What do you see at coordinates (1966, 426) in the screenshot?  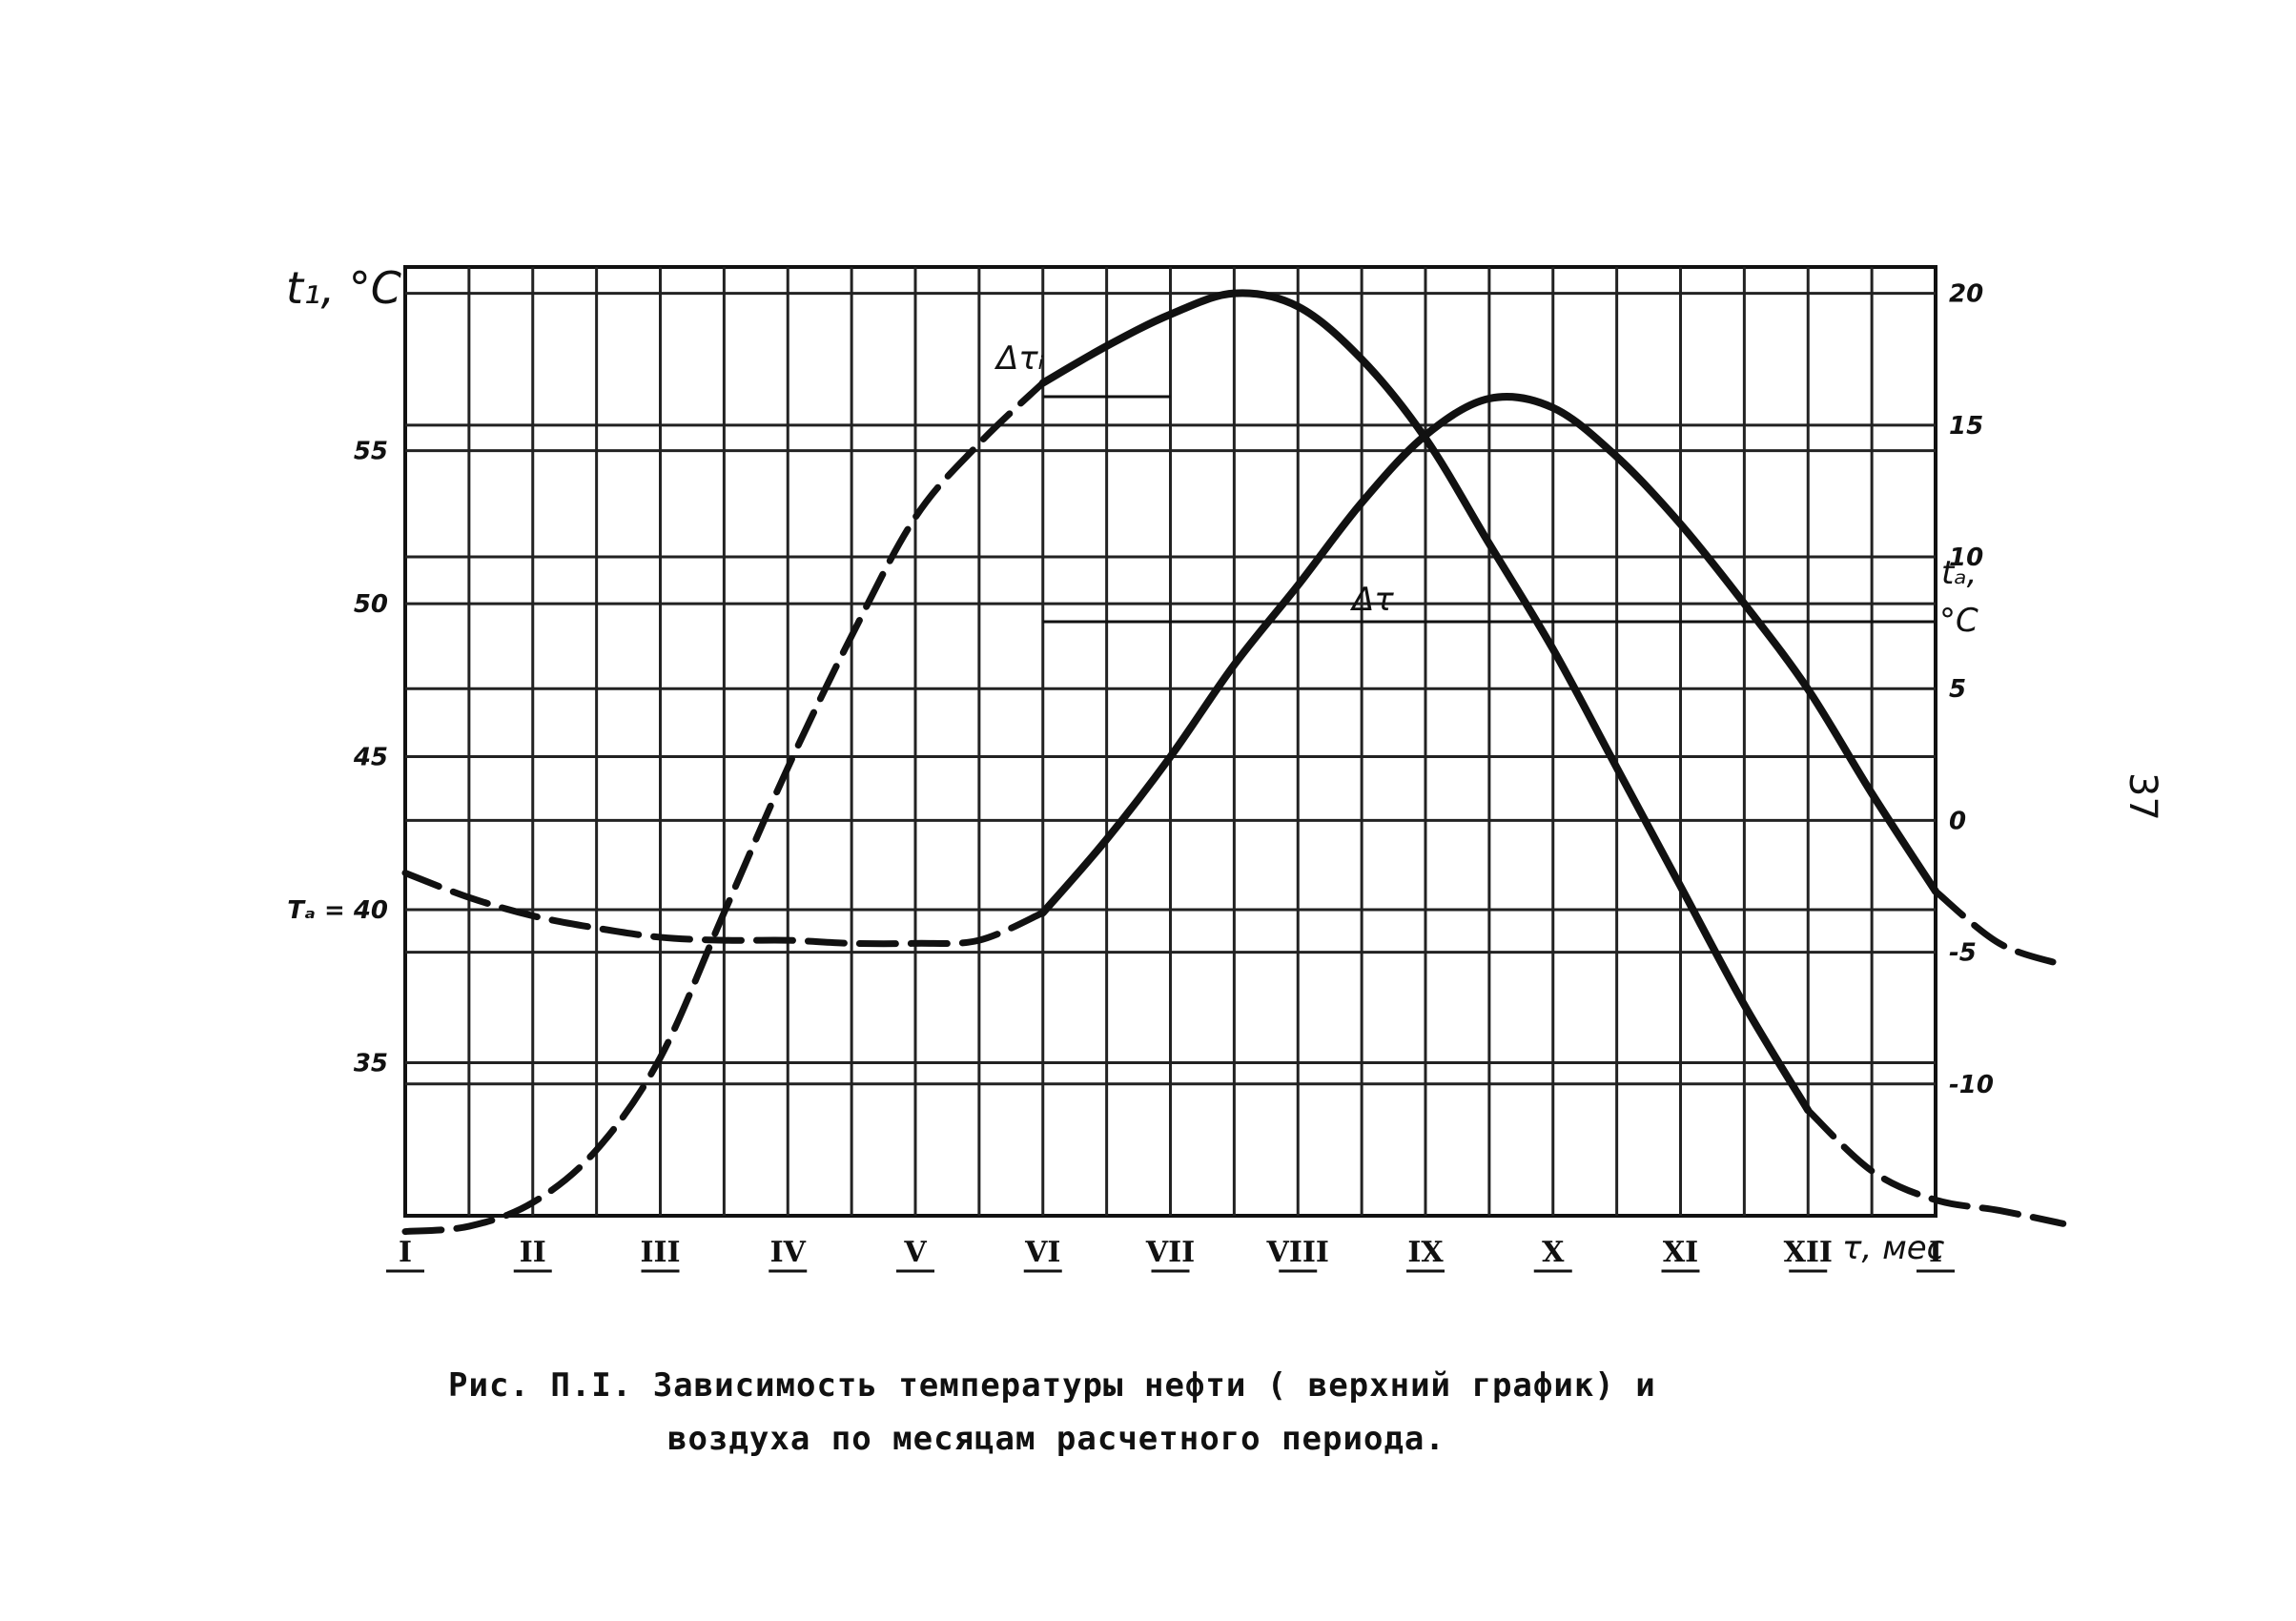 I see `right-tick-label: 15` at bounding box center [1966, 426].